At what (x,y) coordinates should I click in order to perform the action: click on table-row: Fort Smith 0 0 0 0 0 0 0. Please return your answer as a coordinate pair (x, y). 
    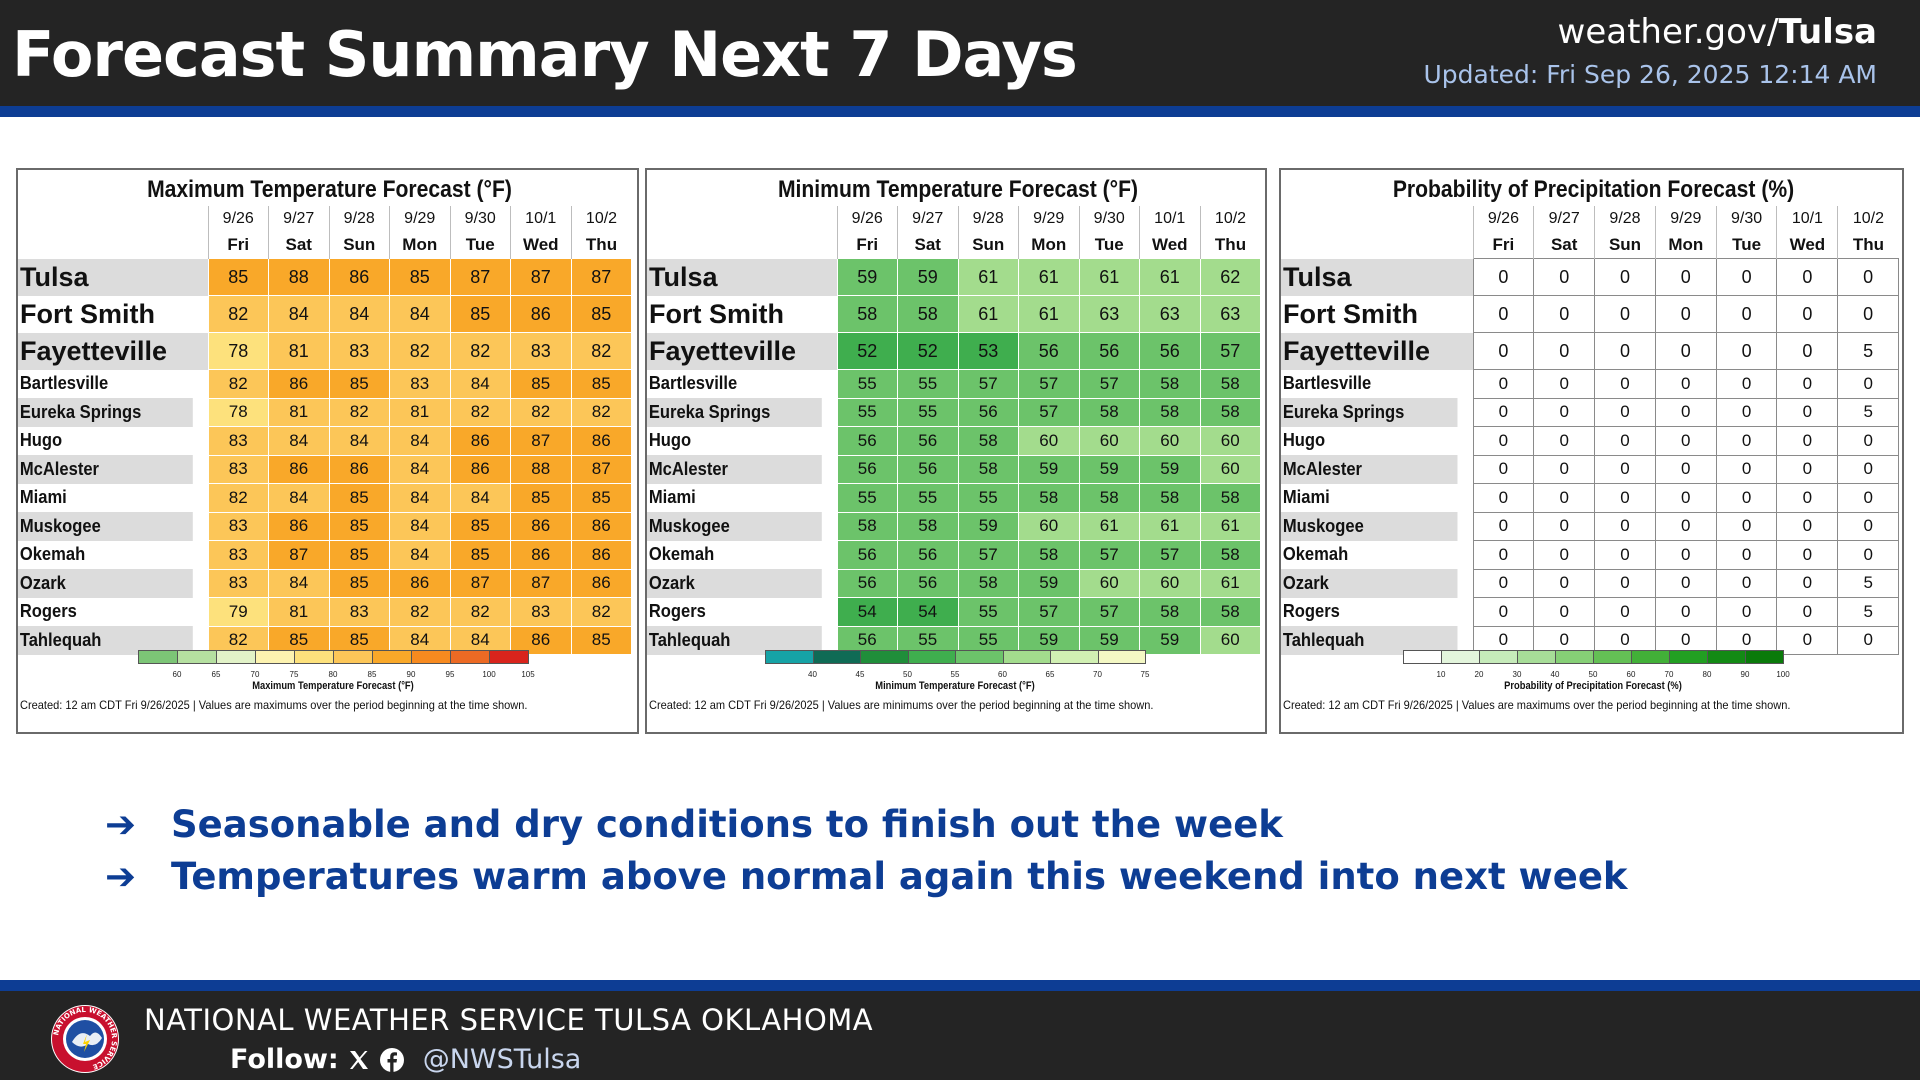
    Looking at the image, I should click on (1590, 314).